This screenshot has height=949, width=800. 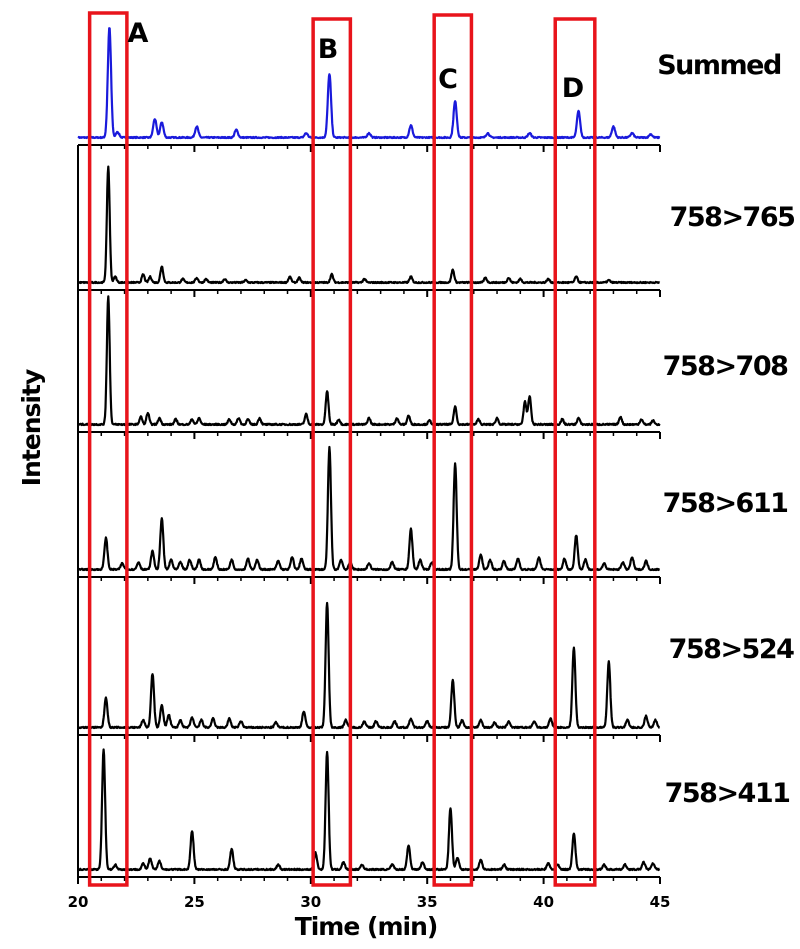 What do you see at coordinates (448, 79) in the screenshot?
I see `peak-letter-c: C` at bounding box center [448, 79].